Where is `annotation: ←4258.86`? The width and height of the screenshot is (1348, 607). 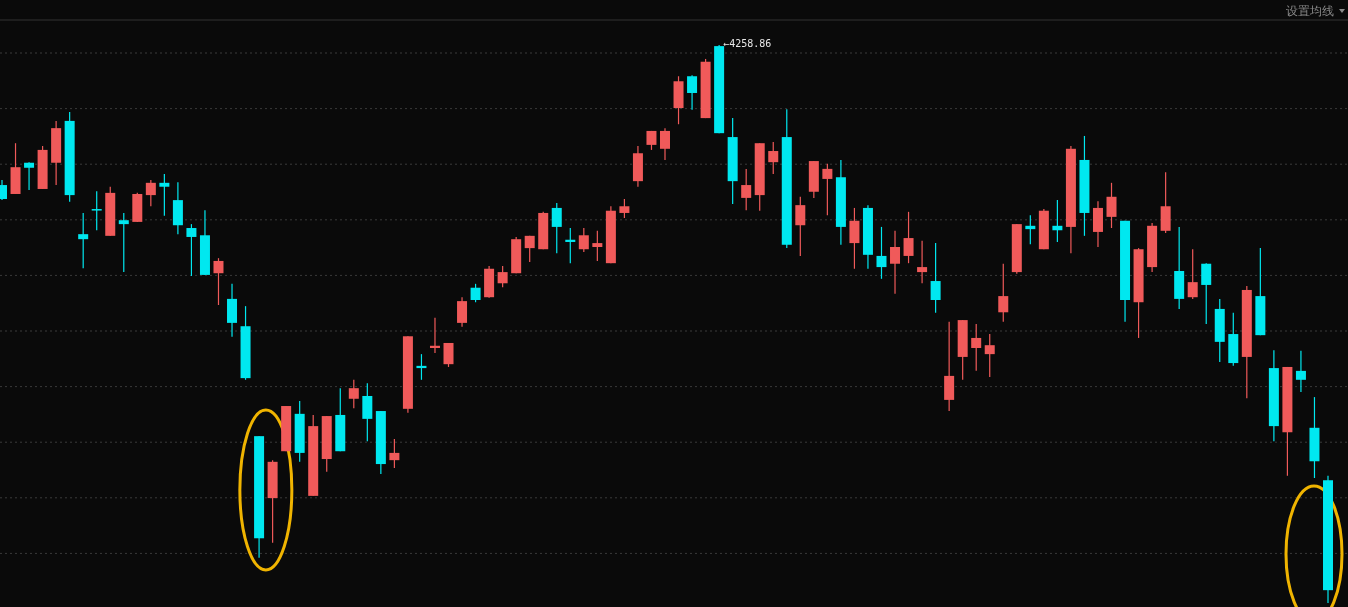 annotation: ←4258.86 is located at coordinates (747, 43).